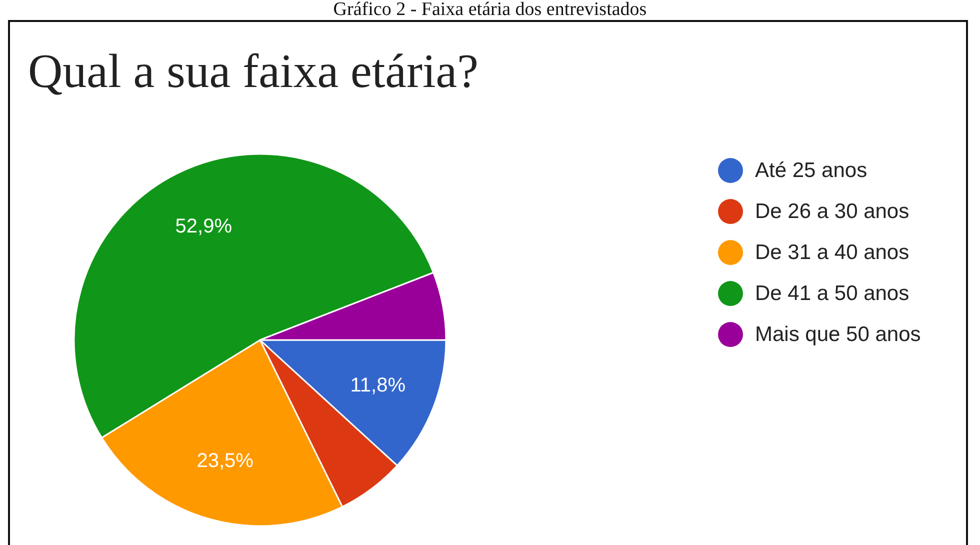  Describe the element at coordinates (378, 385) in the screenshot. I see `data-label: 11,8%` at that location.